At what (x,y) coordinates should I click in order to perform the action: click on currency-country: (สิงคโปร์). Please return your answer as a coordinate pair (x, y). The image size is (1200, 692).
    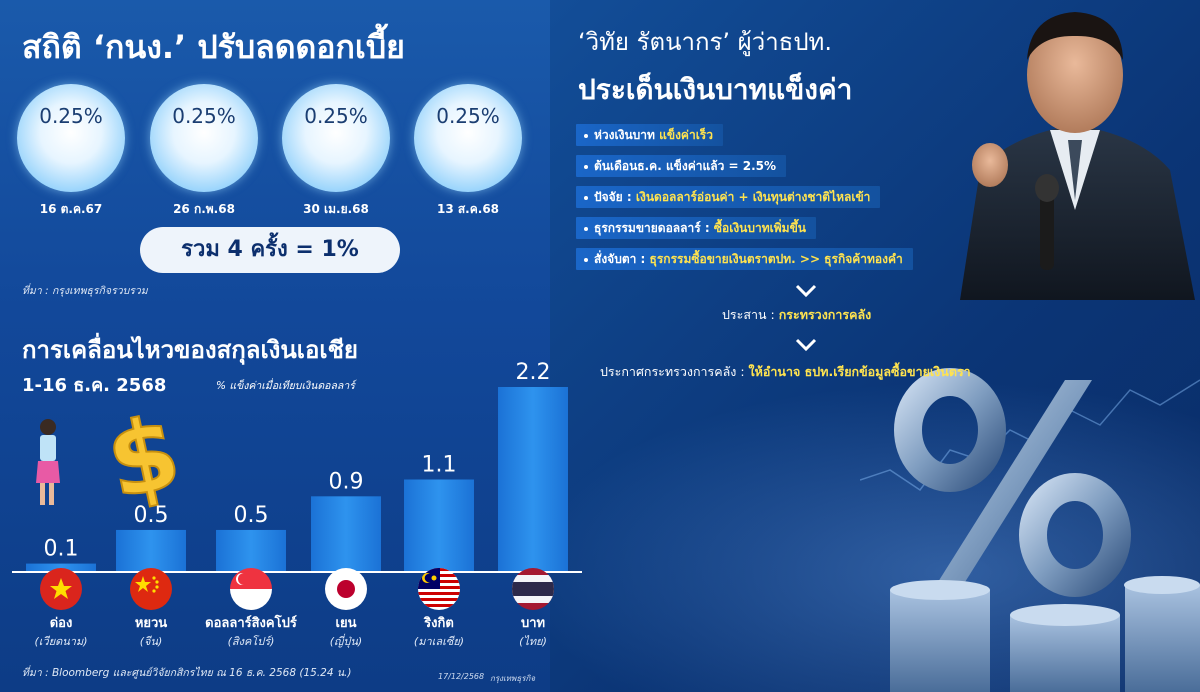
    Looking at the image, I should click on (251, 641).